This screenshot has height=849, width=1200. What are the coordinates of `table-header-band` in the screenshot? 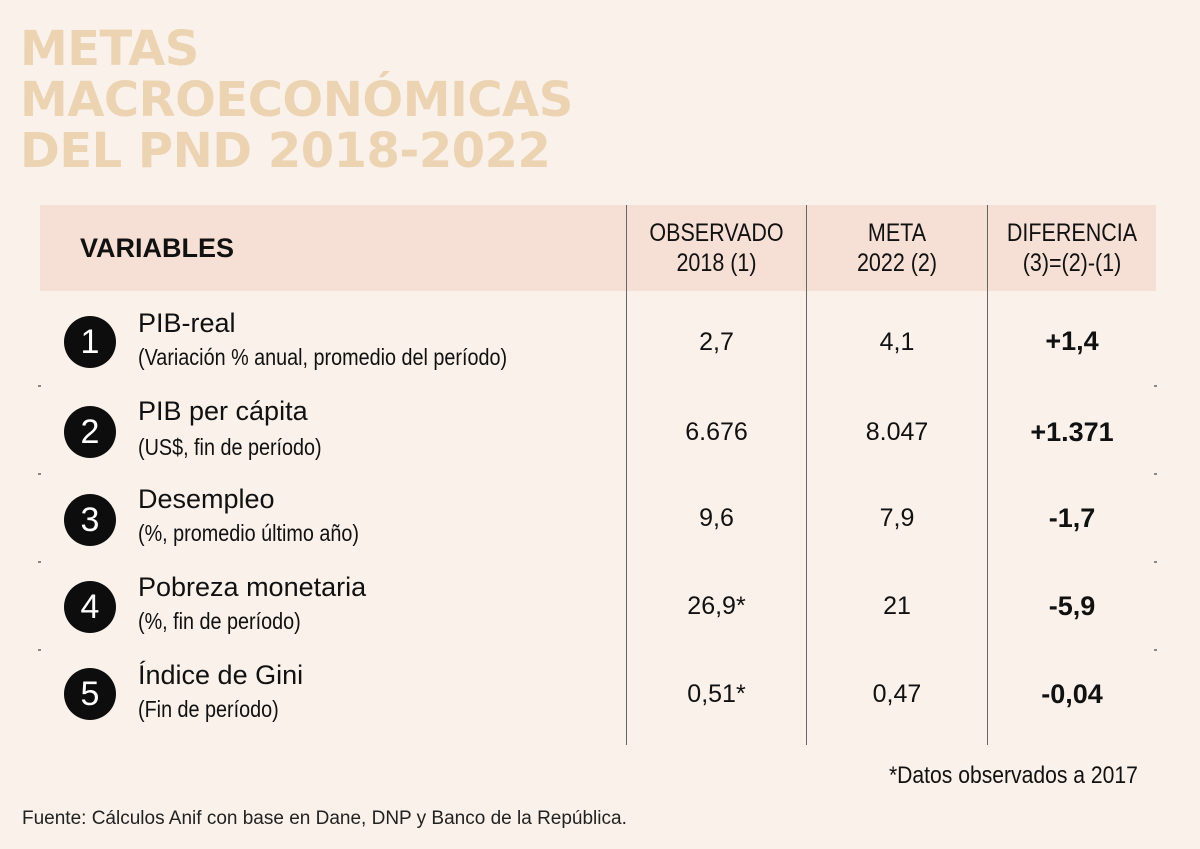 It's located at (598, 248).